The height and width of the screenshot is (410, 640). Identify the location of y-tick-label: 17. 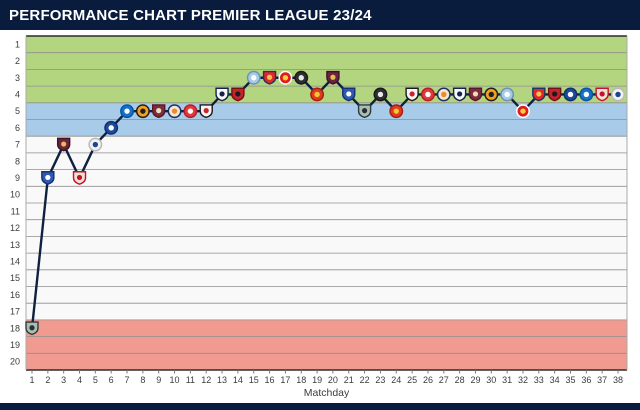
(15, 312).